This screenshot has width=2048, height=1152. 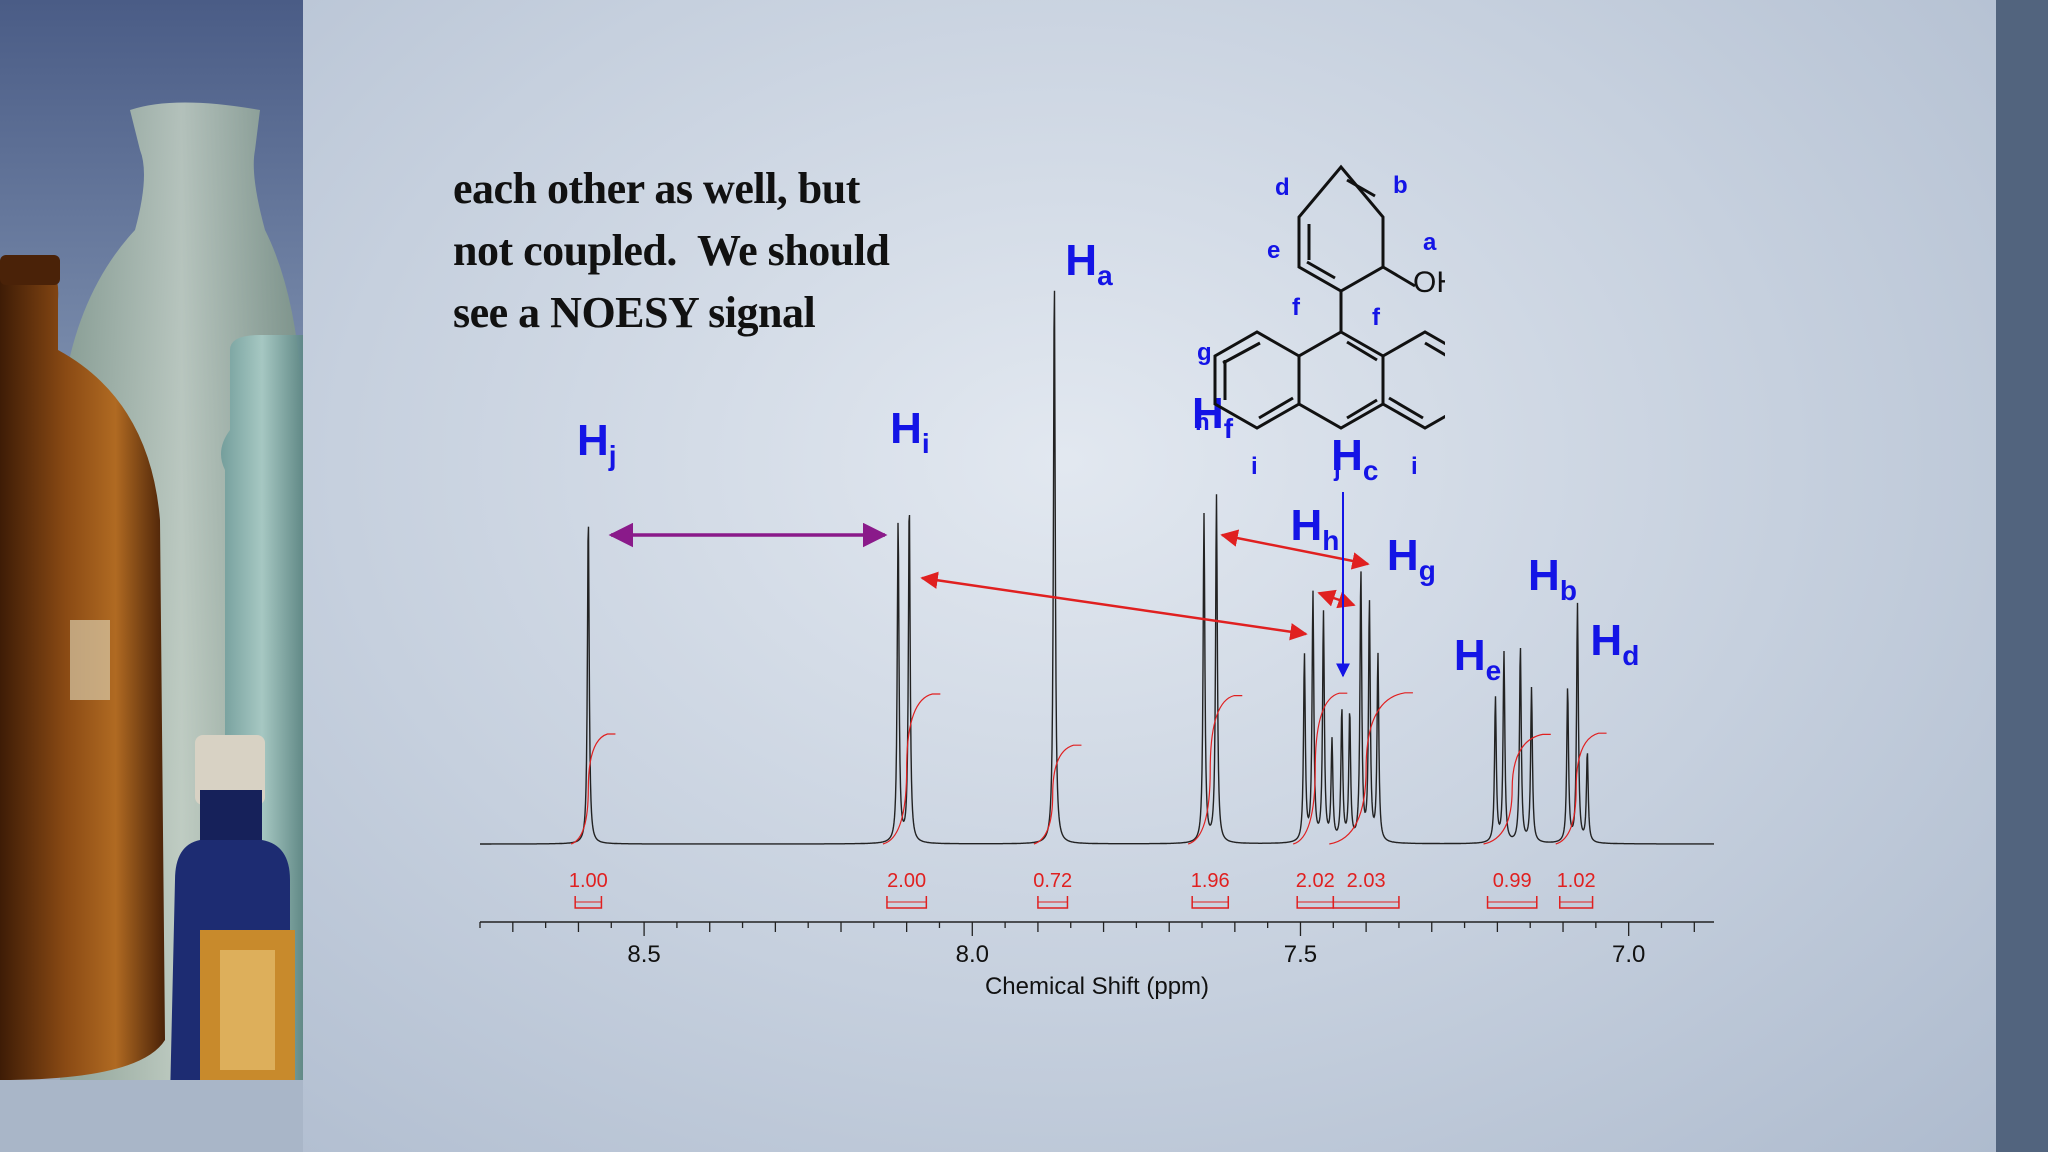 What do you see at coordinates (1628, 954) in the screenshot?
I see `x-tick-label: 7.0` at bounding box center [1628, 954].